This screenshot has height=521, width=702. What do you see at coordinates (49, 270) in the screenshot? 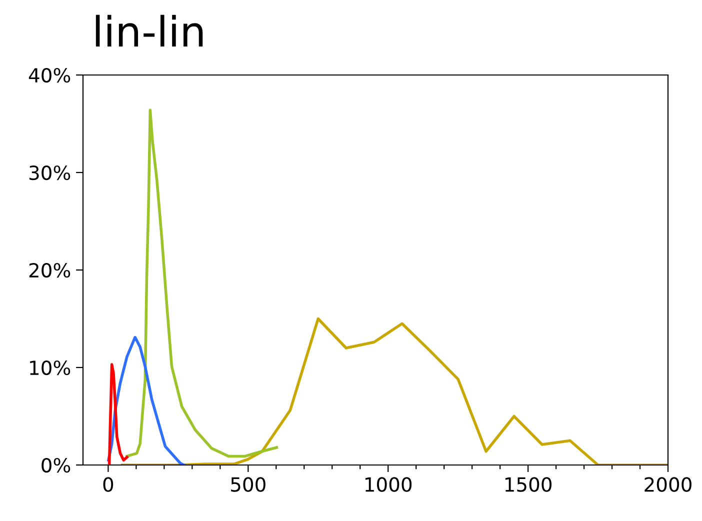
I see `y-tick-label: 20%` at bounding box center [49, 270].